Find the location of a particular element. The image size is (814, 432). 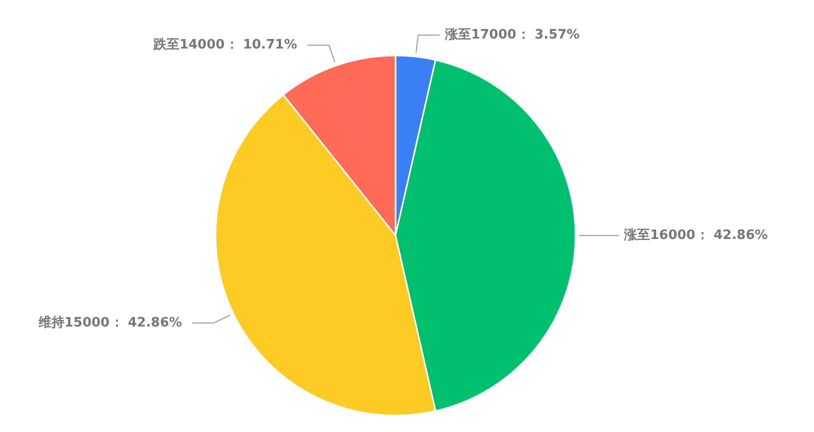

data-label: ： 10.71% is located at coordinates (261, 45).